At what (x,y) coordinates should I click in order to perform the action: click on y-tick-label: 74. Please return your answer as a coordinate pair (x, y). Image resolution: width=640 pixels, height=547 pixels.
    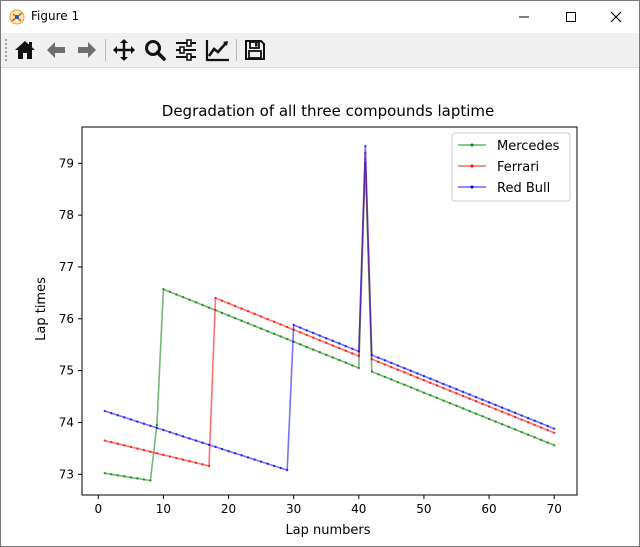
    Looking at the image, I should click on (66, 422).